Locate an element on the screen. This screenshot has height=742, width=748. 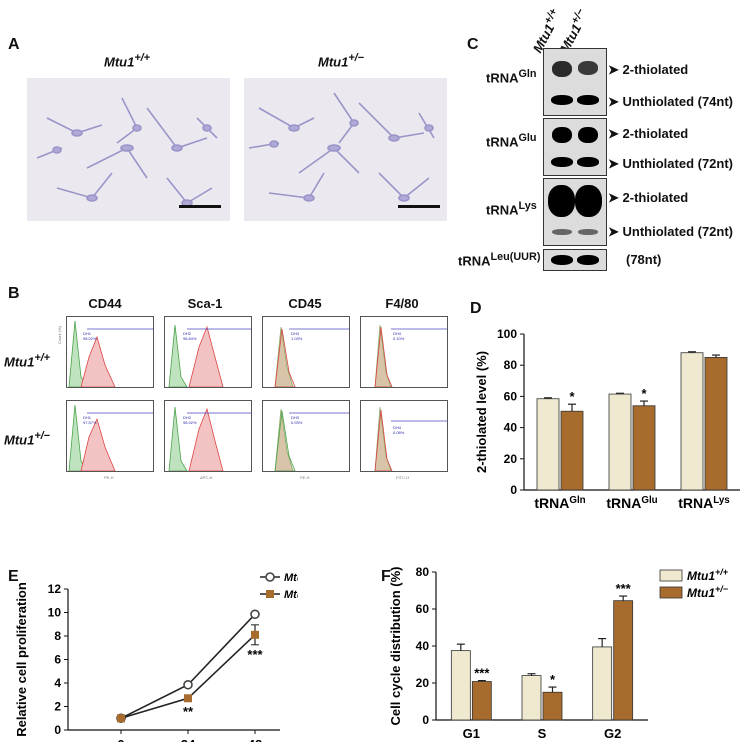
cells-illustration-wt is located at coordinates (127, 152).